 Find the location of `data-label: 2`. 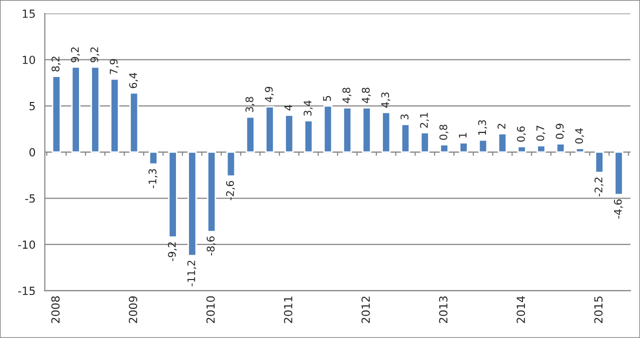

data-label: 2 is located at coordinates (502, 126).